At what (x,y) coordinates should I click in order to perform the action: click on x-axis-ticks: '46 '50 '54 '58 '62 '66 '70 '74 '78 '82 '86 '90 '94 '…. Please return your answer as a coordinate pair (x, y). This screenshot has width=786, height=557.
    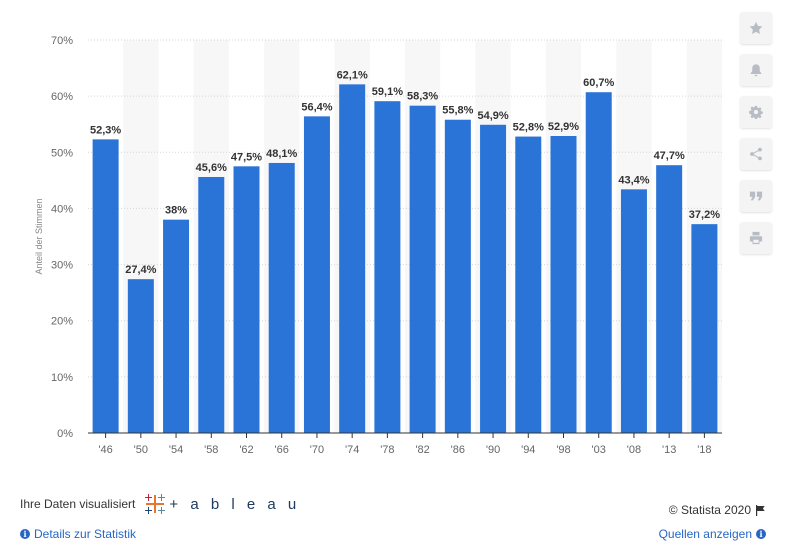
    Looking at the image, I should click on (405, 444).